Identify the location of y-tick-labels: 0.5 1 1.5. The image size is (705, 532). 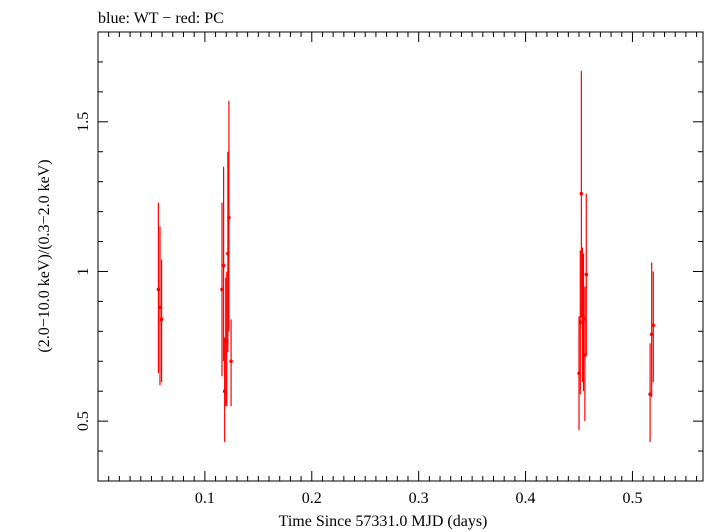
(83, 271).